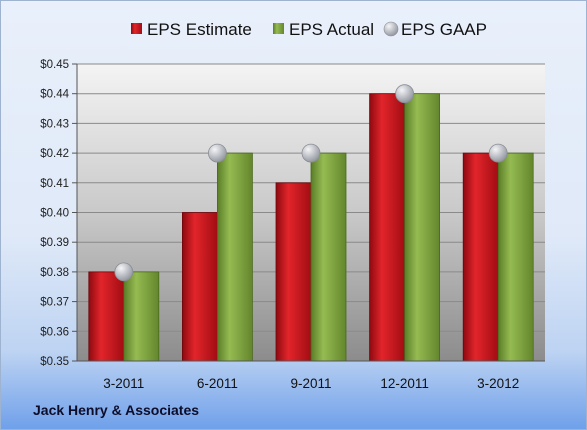 The image size is (587, 430). Describe the element at coordinates (116, 410) in the screenshot. I see `company-name: Jack Henry & Associates` at that location.